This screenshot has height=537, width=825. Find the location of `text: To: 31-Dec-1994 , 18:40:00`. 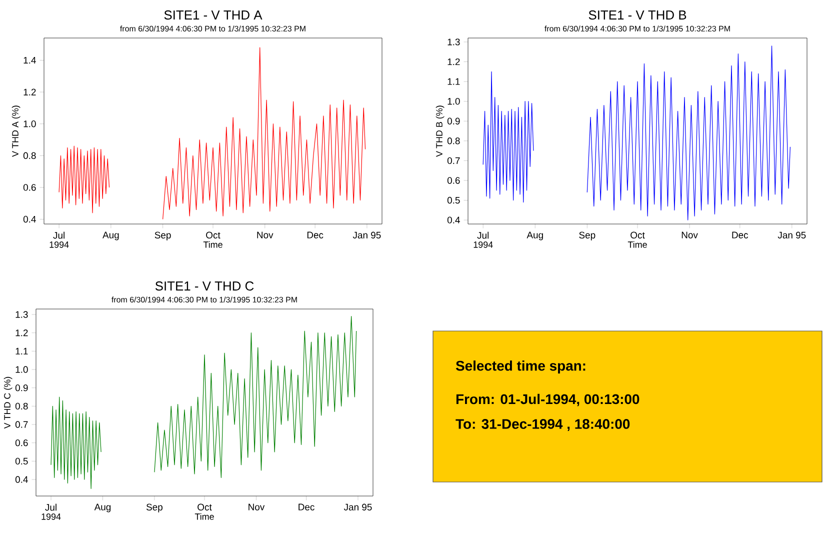

text: To: 31-Dec-1994 , 18:40:00 is located at coordinates (543, 425).